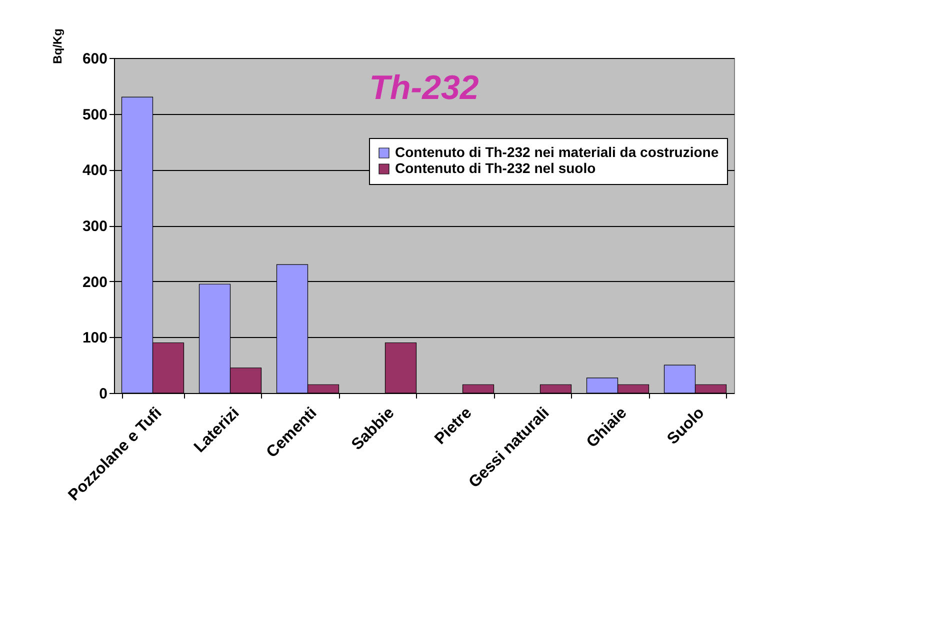 The width and height of the screenshot is (942, 644). Describe the element at coordinates (424, 88) in the screenshot. I see `chart-title: Th-232` at that location.